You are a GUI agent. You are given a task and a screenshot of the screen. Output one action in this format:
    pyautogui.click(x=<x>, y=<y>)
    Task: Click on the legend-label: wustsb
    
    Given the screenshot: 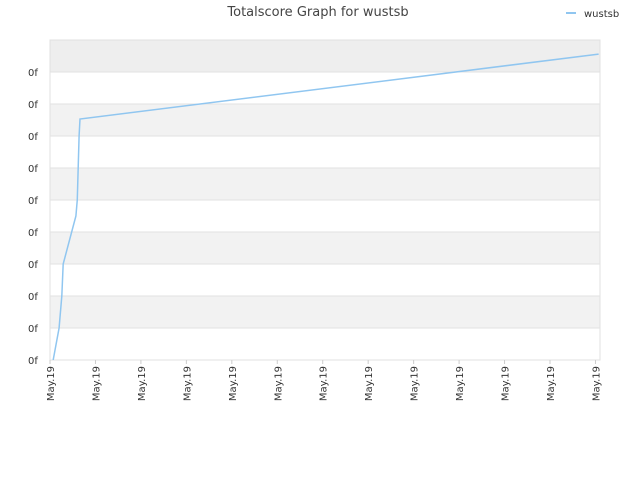 What is the action you would take?
    pyautogui.click(x=601, y=14)
    